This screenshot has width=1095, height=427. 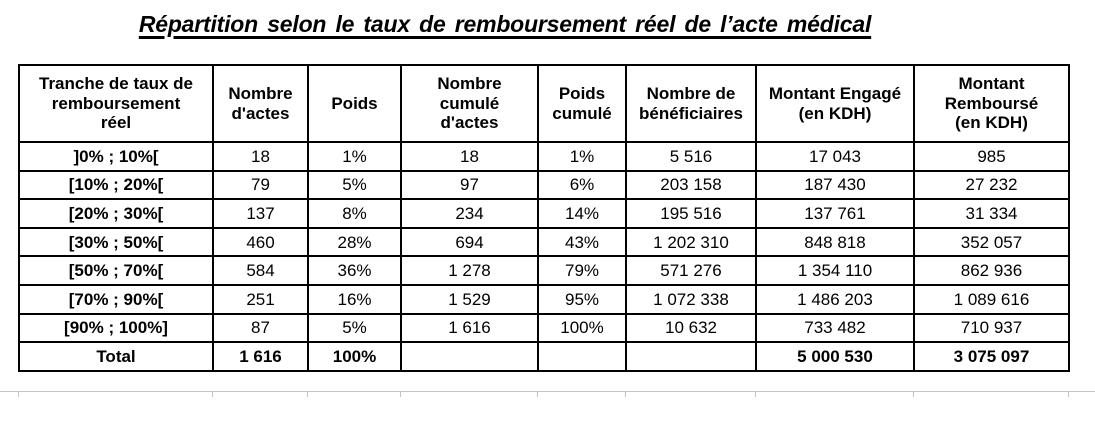 What do you see at coordinates (835, 299) in the screenshot?
I see `table-cell: 1 486 203` at bounding box center [835, 299].